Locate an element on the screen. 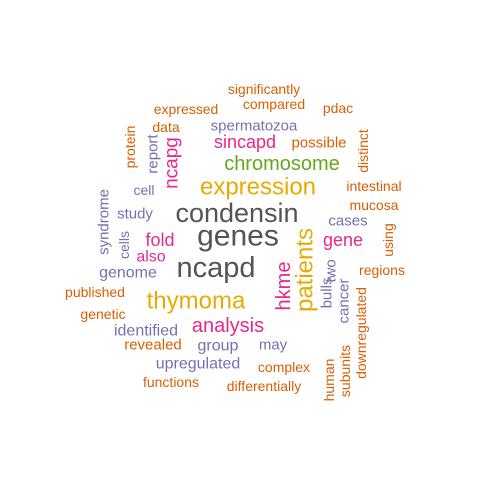  word-spermatozoa: spermatozoa is located at coordinates (254, 126).